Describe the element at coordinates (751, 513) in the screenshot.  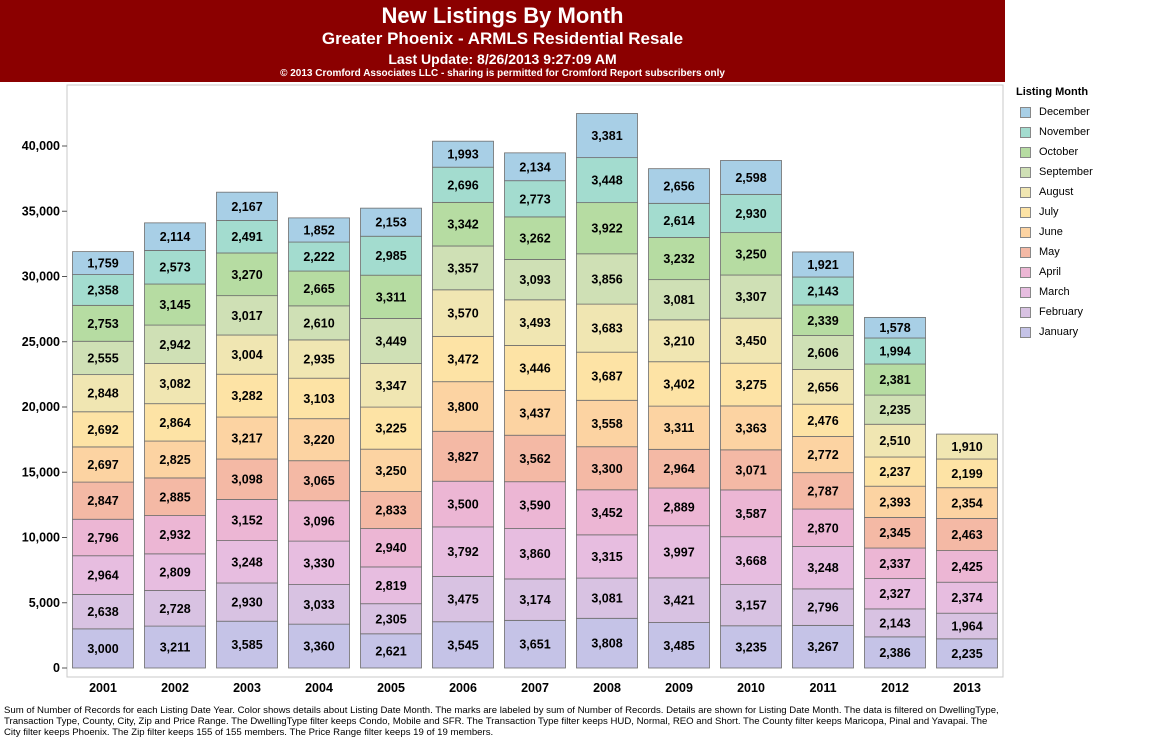
I see `bar-segment-2010-april` at that location.